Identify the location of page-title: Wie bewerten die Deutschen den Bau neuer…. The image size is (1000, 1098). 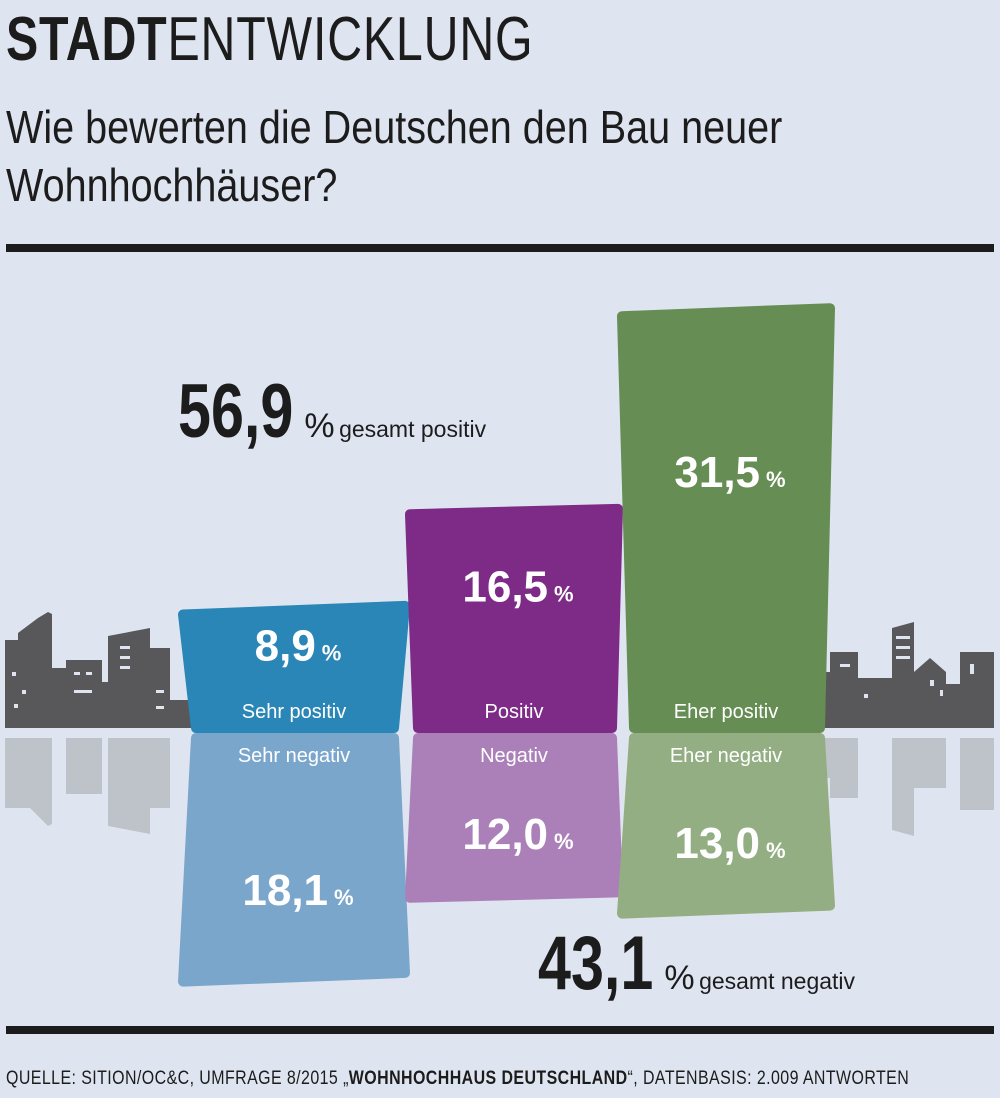
(394, 156).